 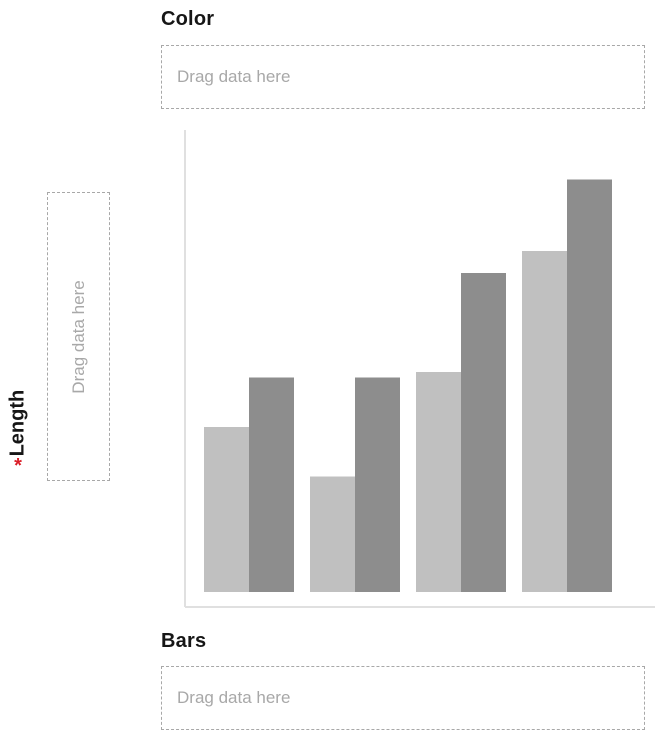 I want to click on length-drop-zone: Drag data here, so click(x=78, y=336).